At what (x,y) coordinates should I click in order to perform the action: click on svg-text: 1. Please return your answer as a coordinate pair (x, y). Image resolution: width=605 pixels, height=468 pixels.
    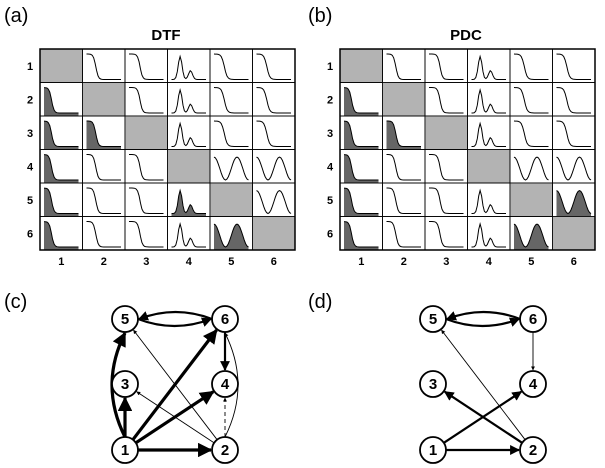
    Looking at the image, I should click on (125, 450).